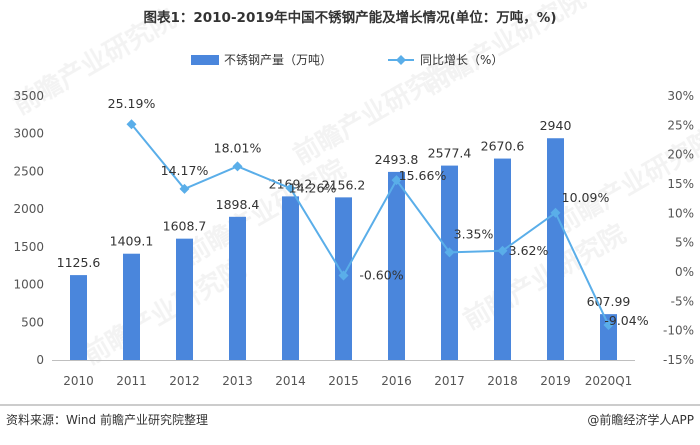 The height and width of the screenshot is (445, 700). Describe the element at coordinates (28, 134) in the screenshot. I see `y-left-tick-label: 3000` at that location.